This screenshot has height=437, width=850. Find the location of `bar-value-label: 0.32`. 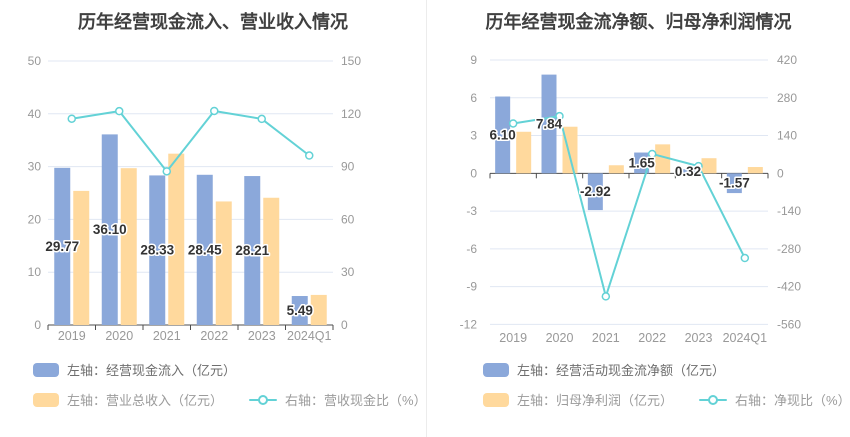

bar-value-label: 0.32 is located at coordinates (688, 171).